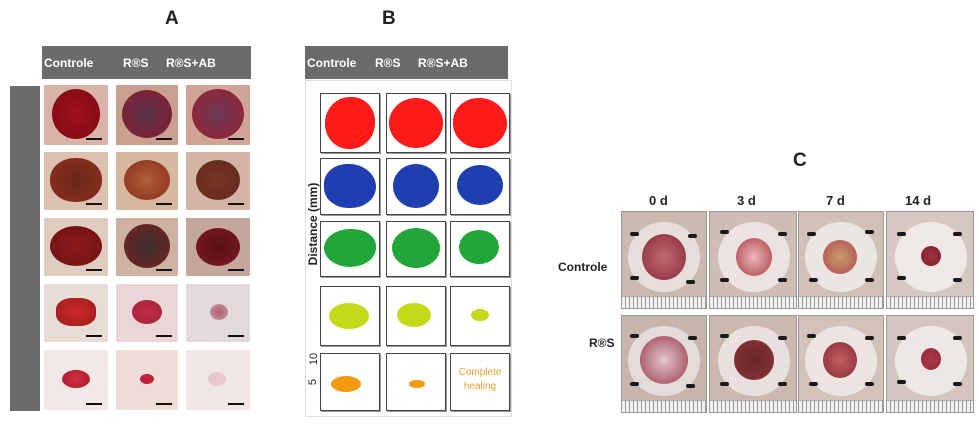  What do you see at coordinates (69, 63) in the screenshot?
I see `panel-a-header-controle: Controle` at bounding box center [69, 63].